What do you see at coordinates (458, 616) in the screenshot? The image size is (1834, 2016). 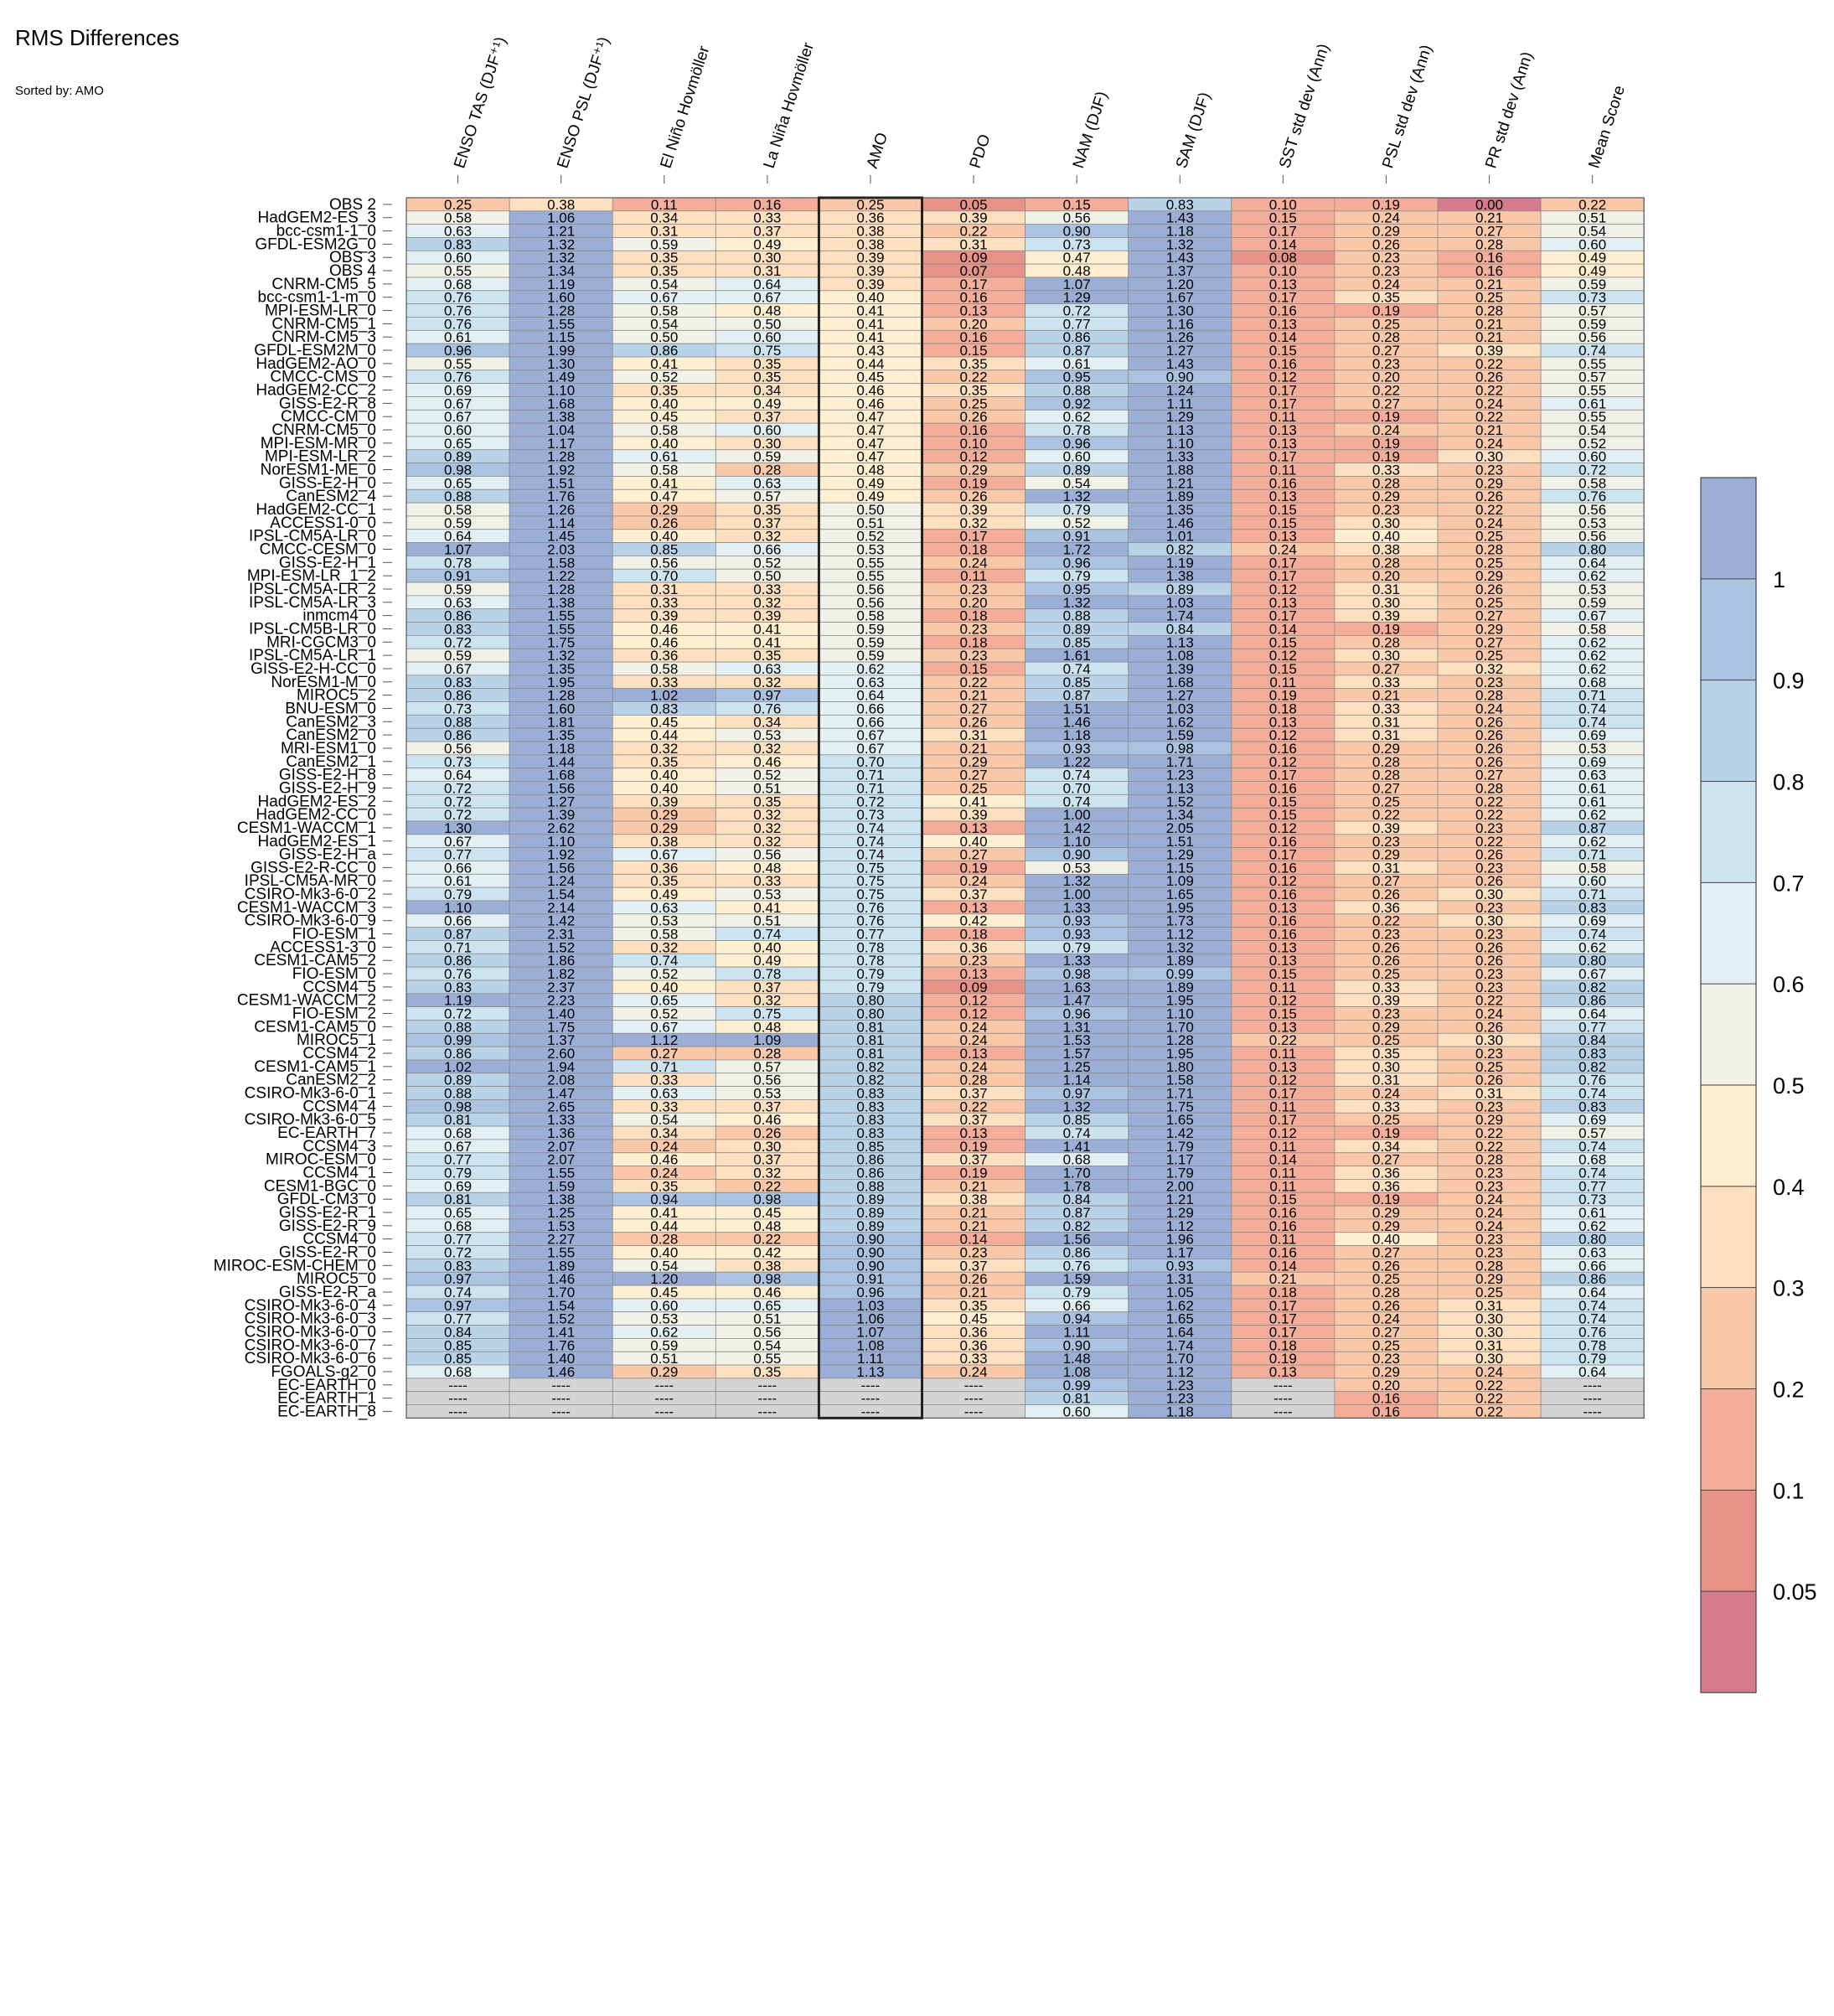 I see `cell-value: 0.86` at bounding box center [458, 616].